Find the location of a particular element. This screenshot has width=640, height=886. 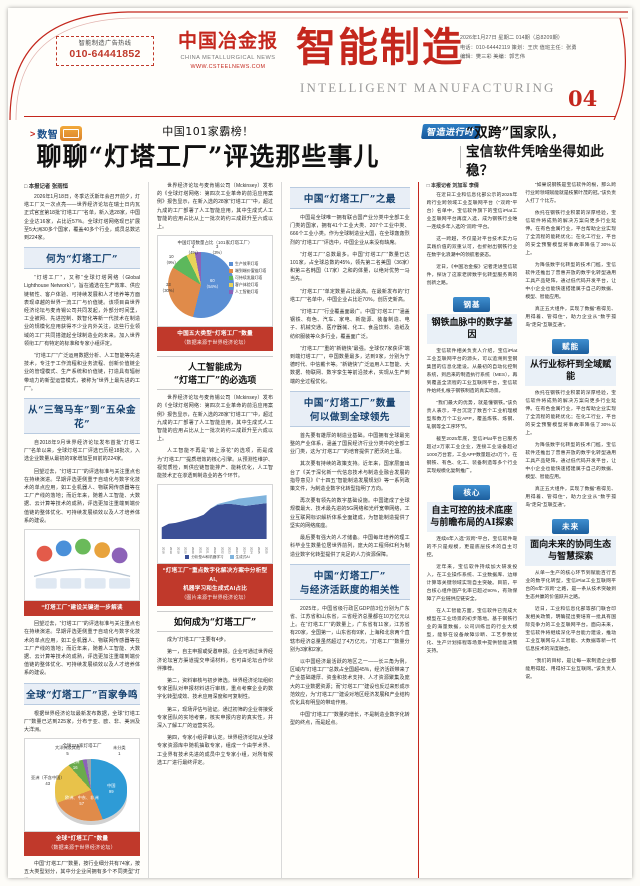

area-legend: 分析型AI和机器学习 生成式AI is located at coordinates (215, 557).